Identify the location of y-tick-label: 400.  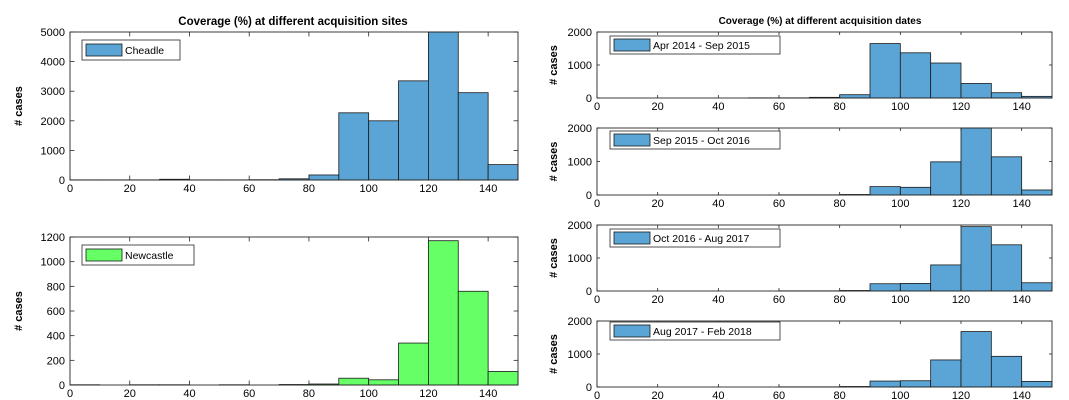
(56, 337).